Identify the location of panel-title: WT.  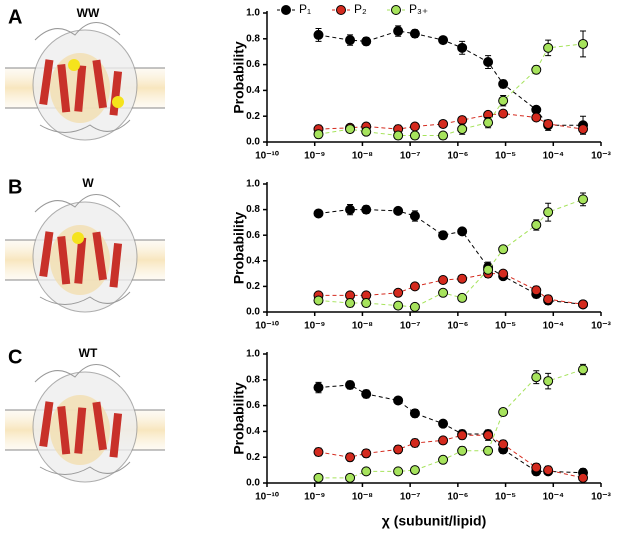
(88, 353).